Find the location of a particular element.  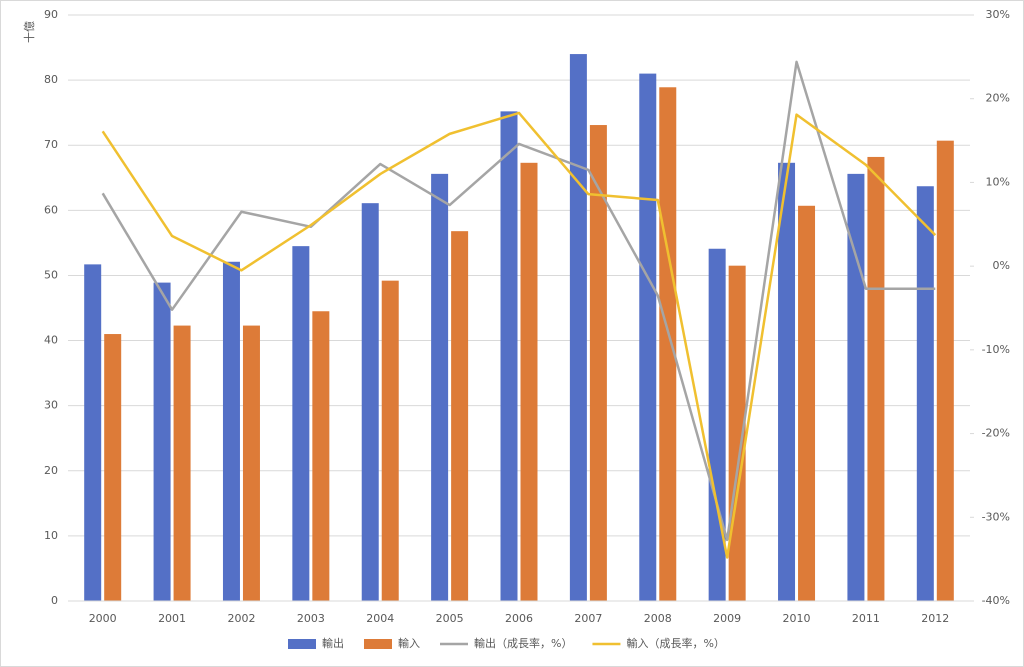

legend-label: 輸入 is located at coordinates (409, 643).